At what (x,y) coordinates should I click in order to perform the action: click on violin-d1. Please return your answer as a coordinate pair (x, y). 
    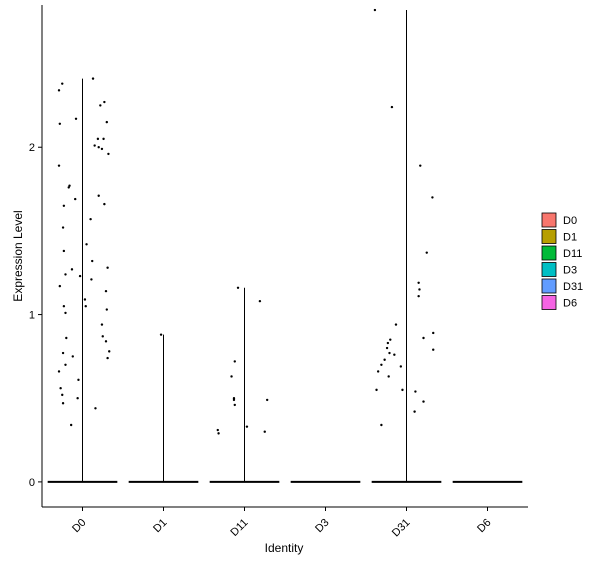
    Looking at the image, I should click on (163, 408).